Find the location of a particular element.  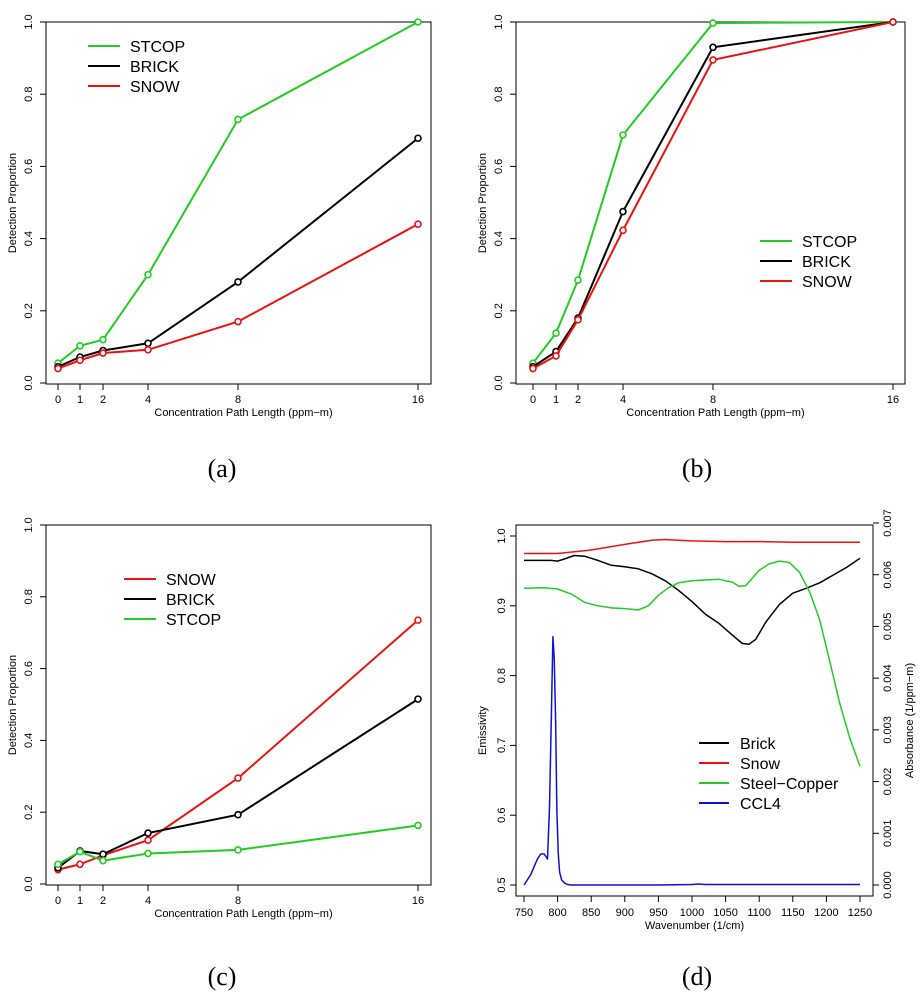

y-tick-label: 0.9 is located at coordinates (502, 605).